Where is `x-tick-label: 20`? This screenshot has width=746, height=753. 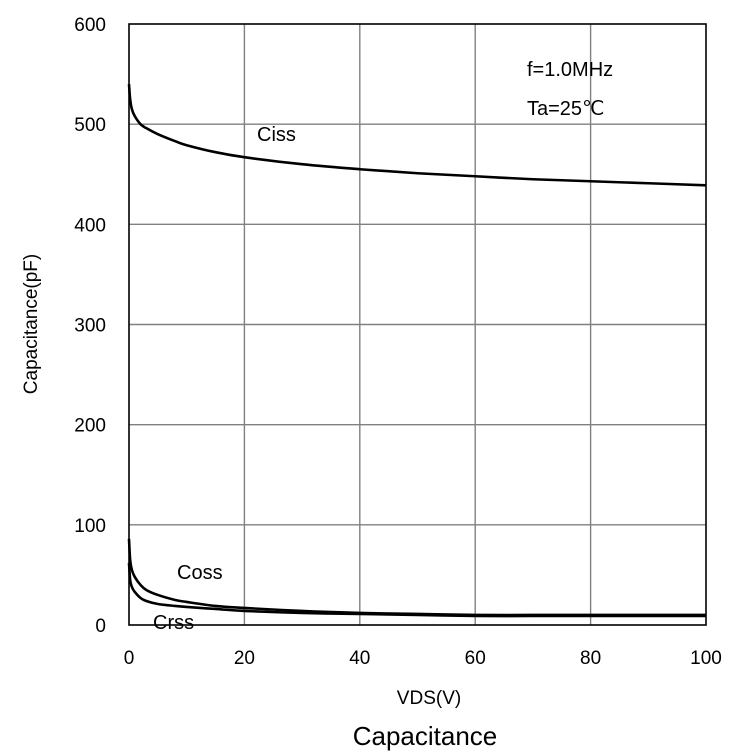 x-tick-label: 20 is located at coordinates (244, 658).